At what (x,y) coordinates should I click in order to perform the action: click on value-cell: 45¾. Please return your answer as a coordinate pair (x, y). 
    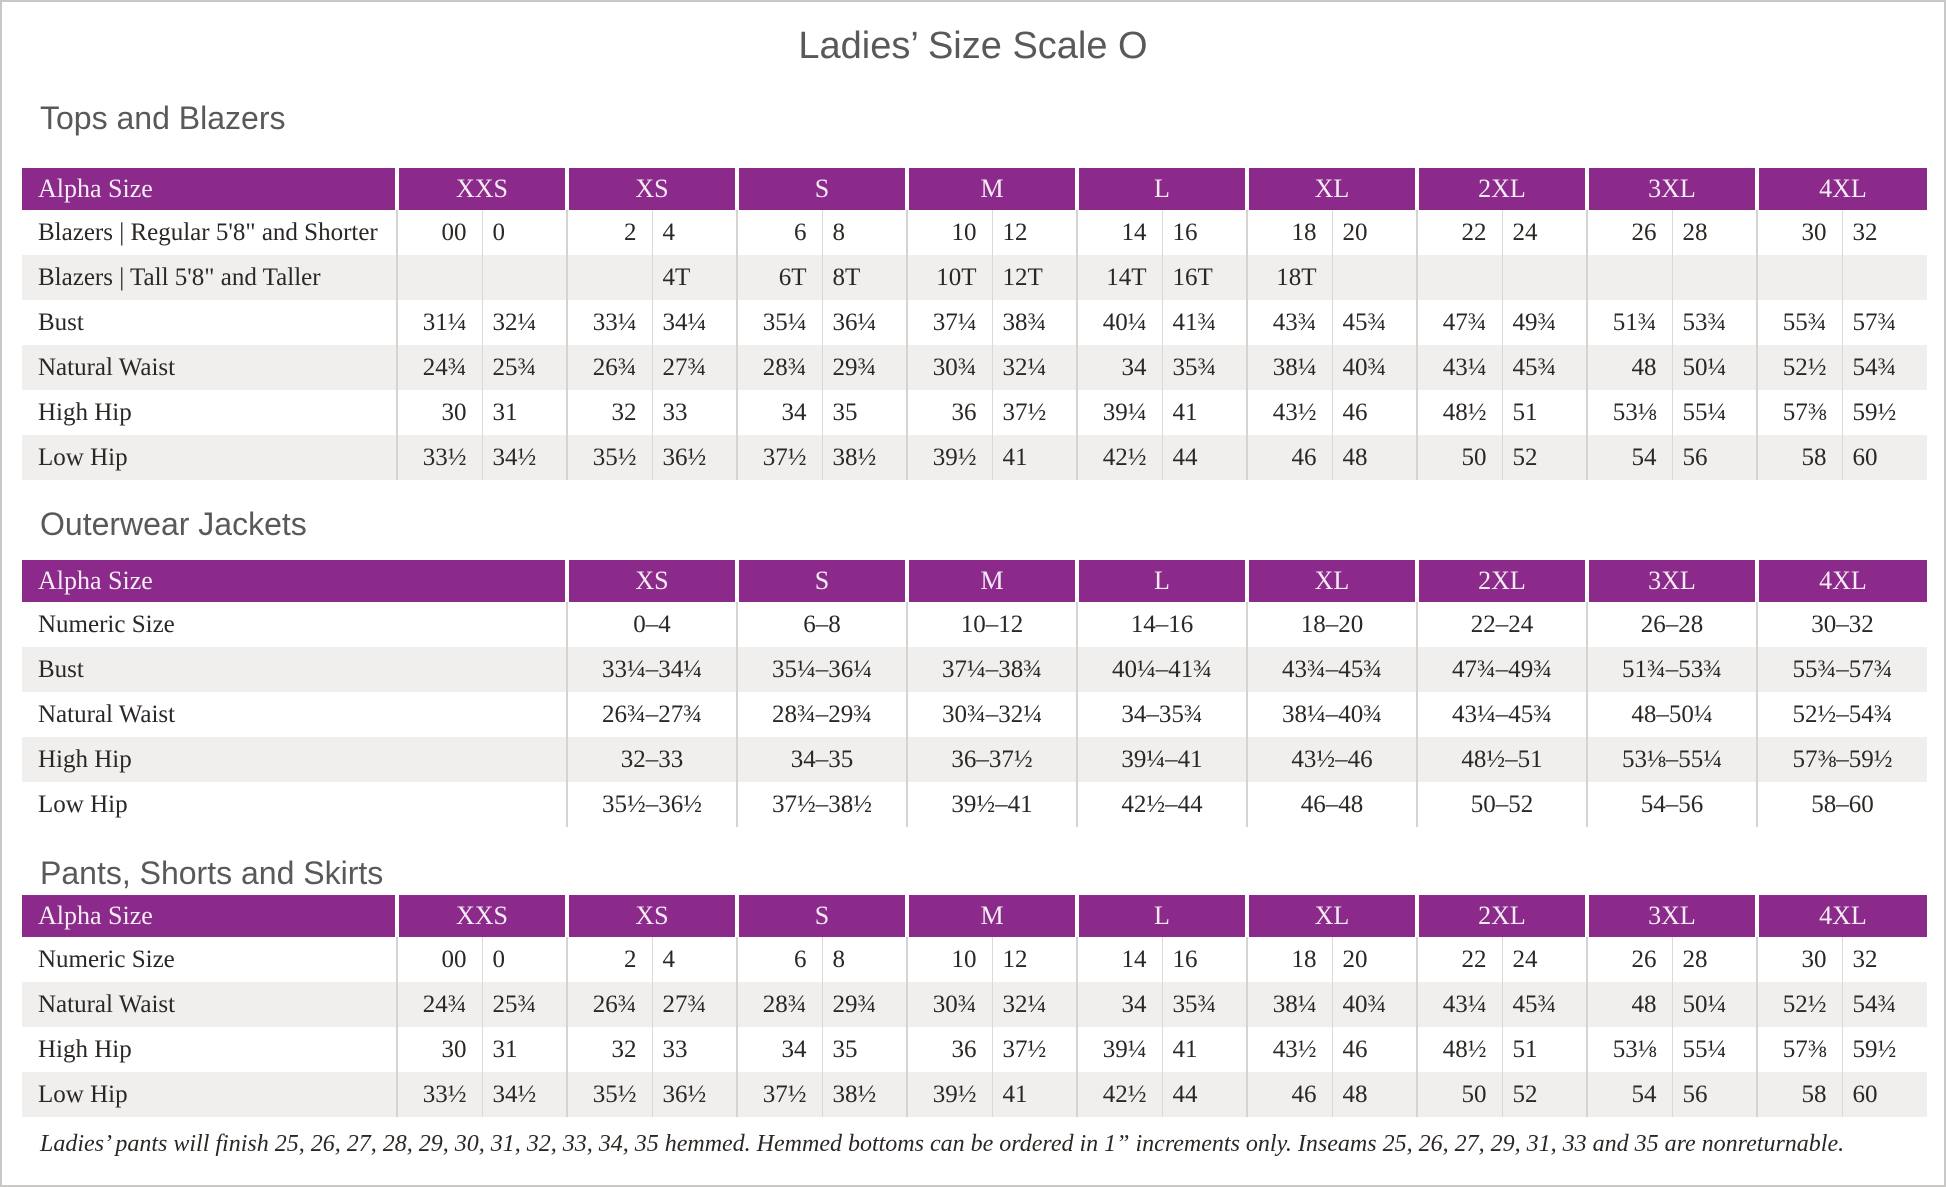
    Looking at the image, I should click on (1544, 367).